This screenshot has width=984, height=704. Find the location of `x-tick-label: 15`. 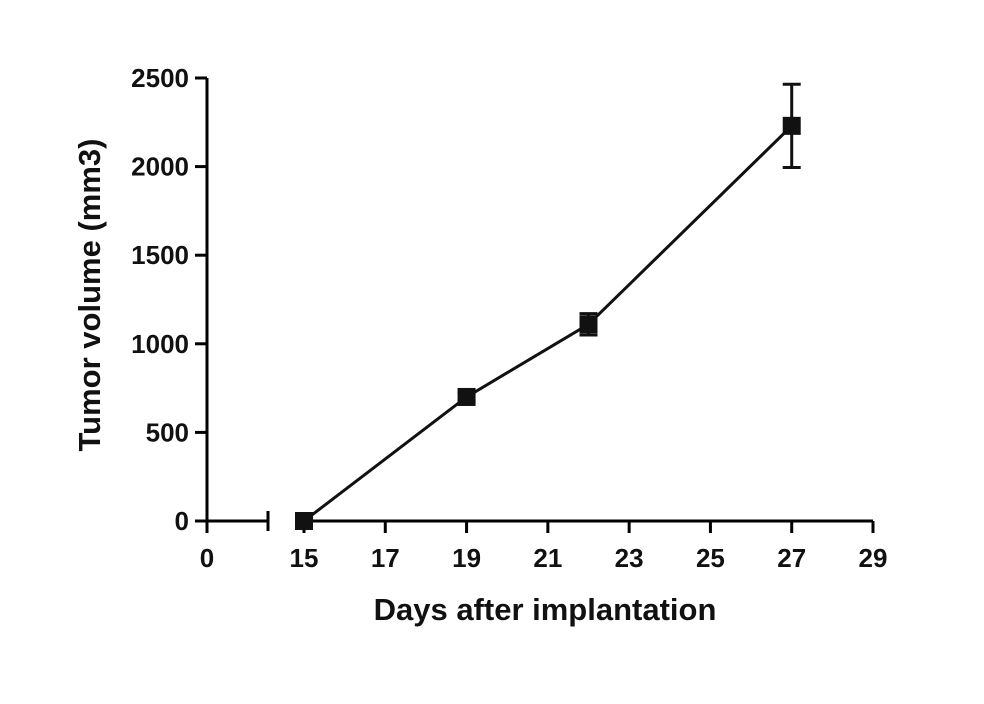

x-tick-label: 15 is located at coordinates (304, 558).